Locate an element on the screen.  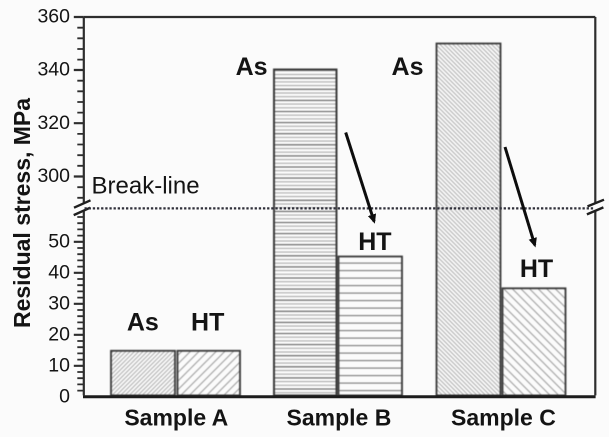
svg-text: Sample C is located at coordinates (503, 418).